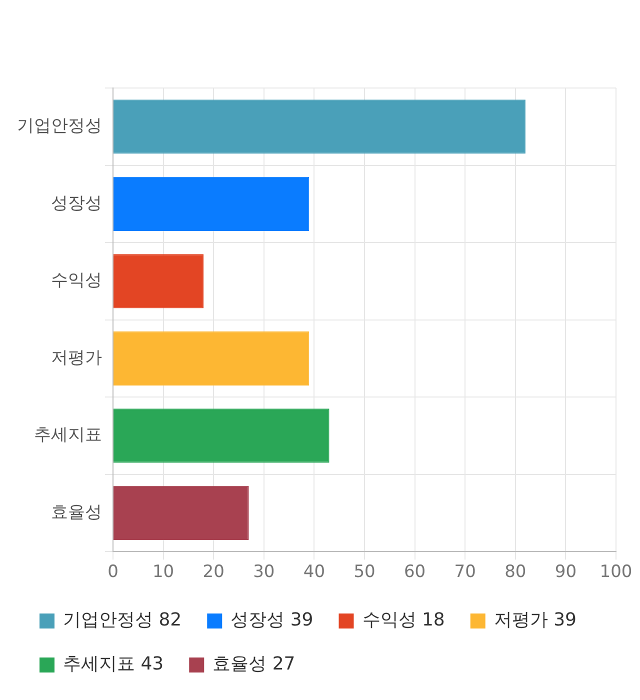 Image resolution: width=640 pixels, height=700 pixels. What do you see at coordinates (113, 664) in the screenshot?
I see `legend-label: 추세지표 43` at bounding box center [113, 664].